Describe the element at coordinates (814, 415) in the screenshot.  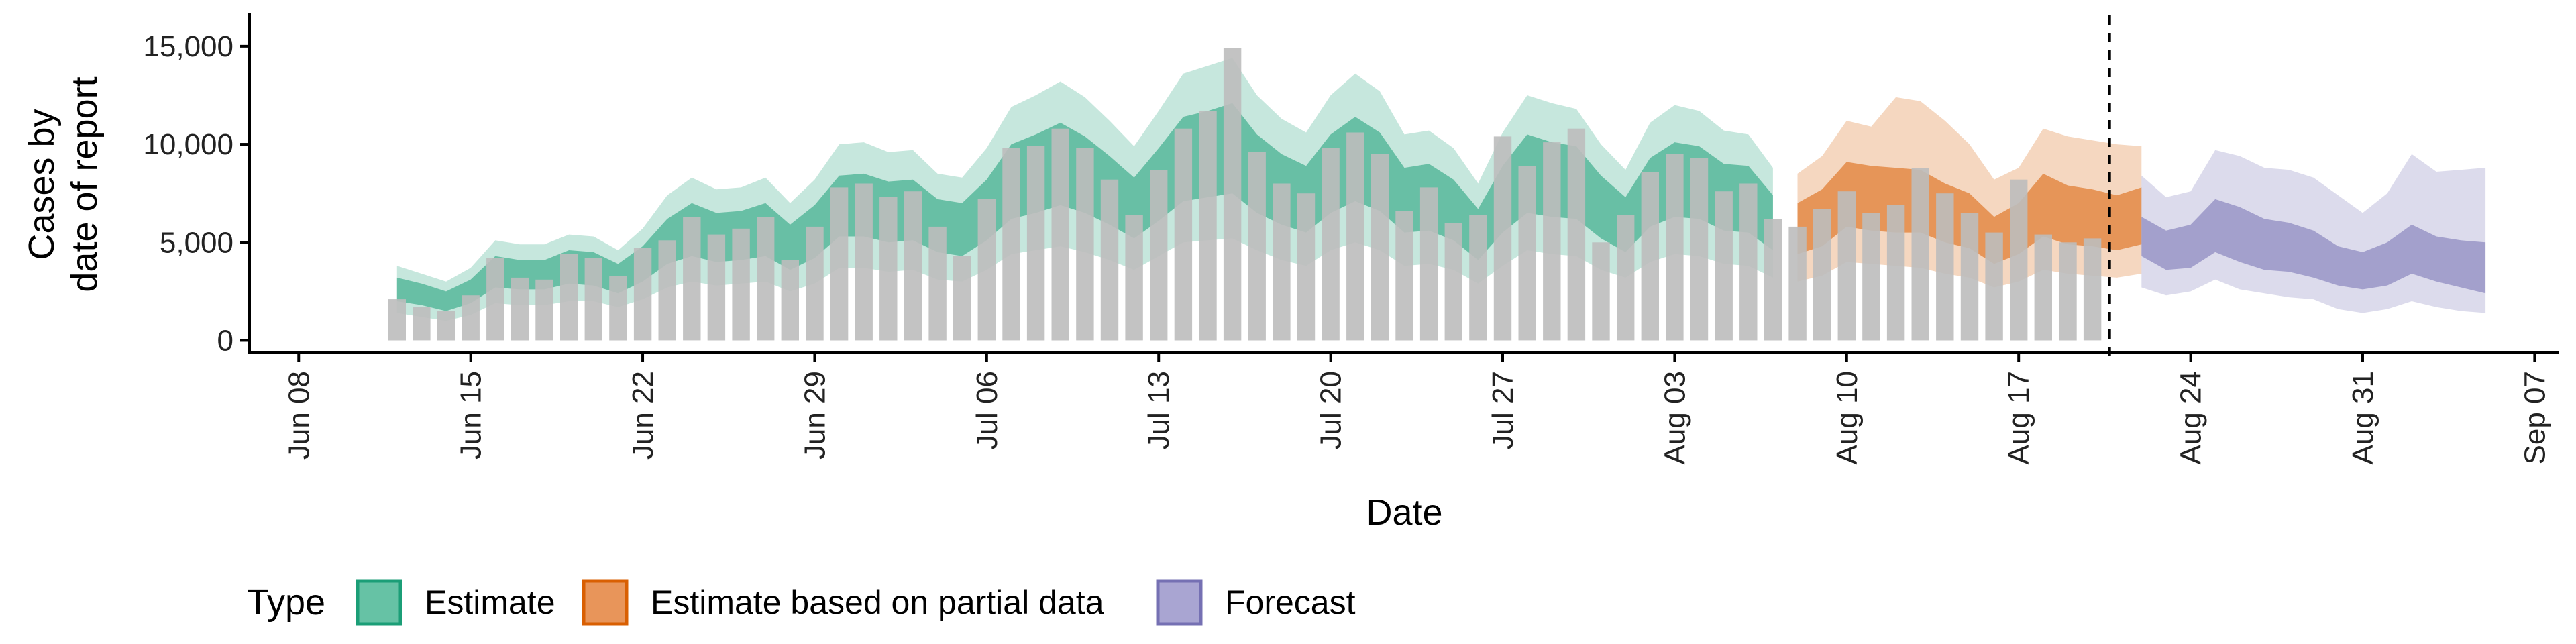
I see `x-tick-label: Jun 29` at that location.